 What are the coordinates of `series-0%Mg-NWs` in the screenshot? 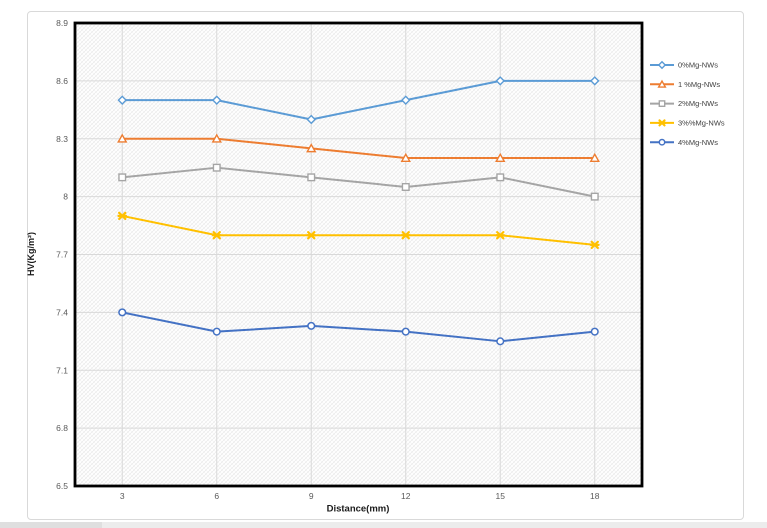 It's located at (358, 100).